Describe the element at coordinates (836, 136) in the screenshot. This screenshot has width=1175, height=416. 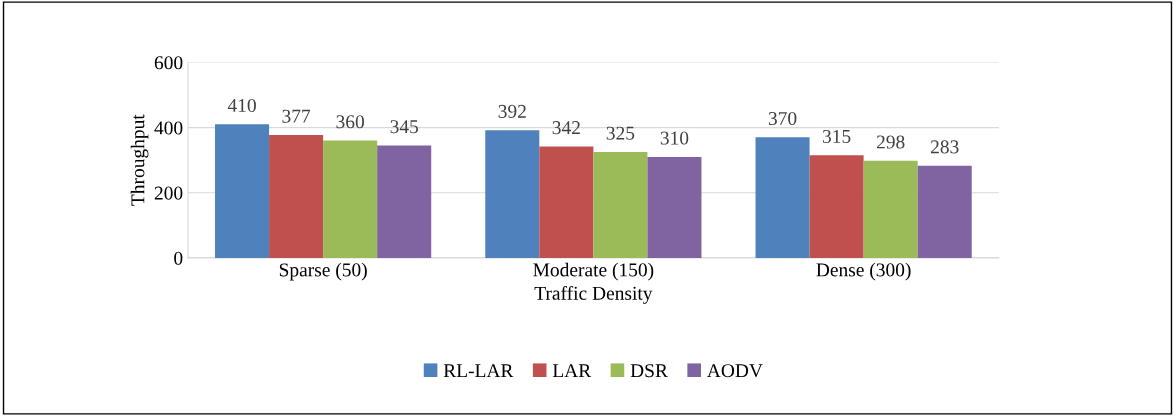
I see `data-label: 315` at that location.